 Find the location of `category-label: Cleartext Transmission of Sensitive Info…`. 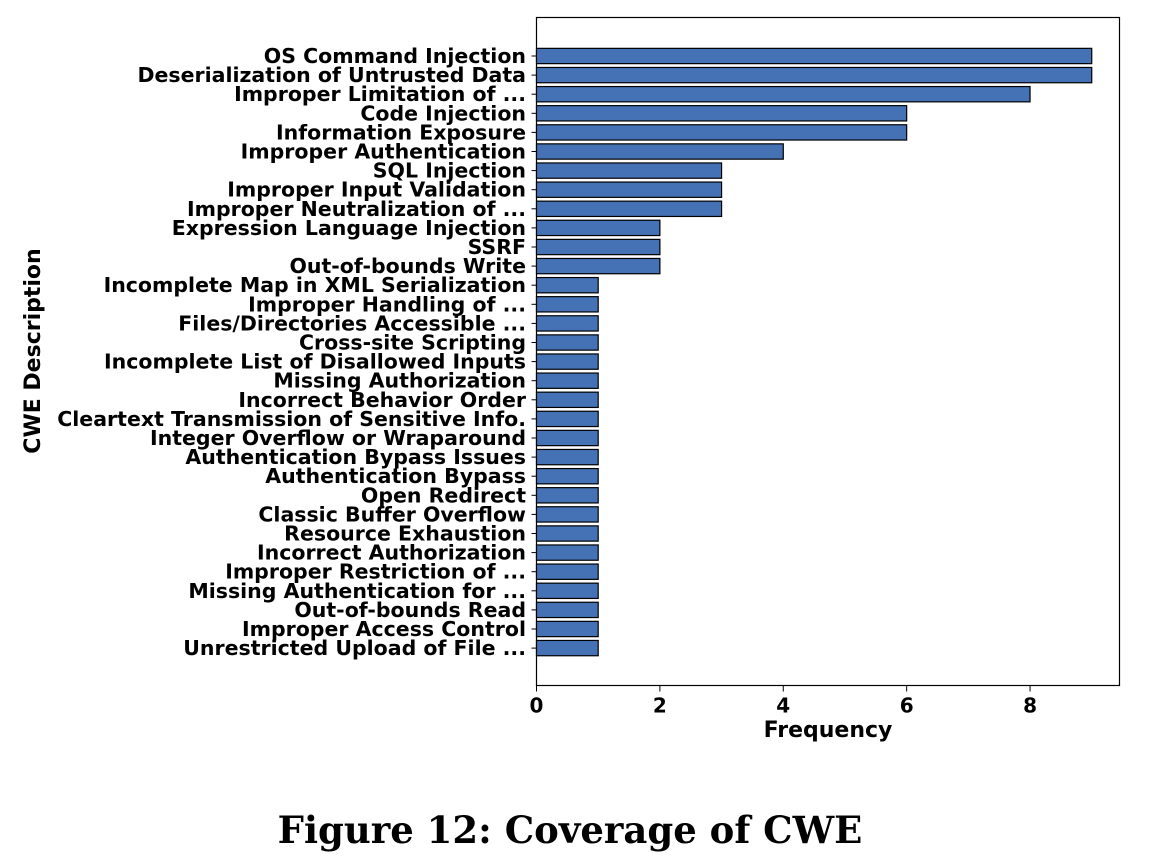

category-label: Cleartext Transmission of Sensitive Info… is located at coordinates (291, 419).